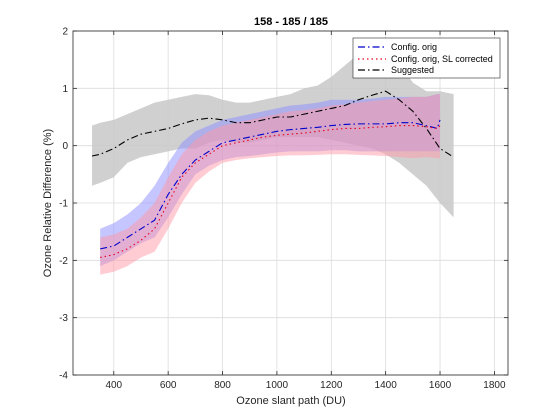 This screenshot has height=420, width=560. I want to click on legend-box, so click(426, 58).